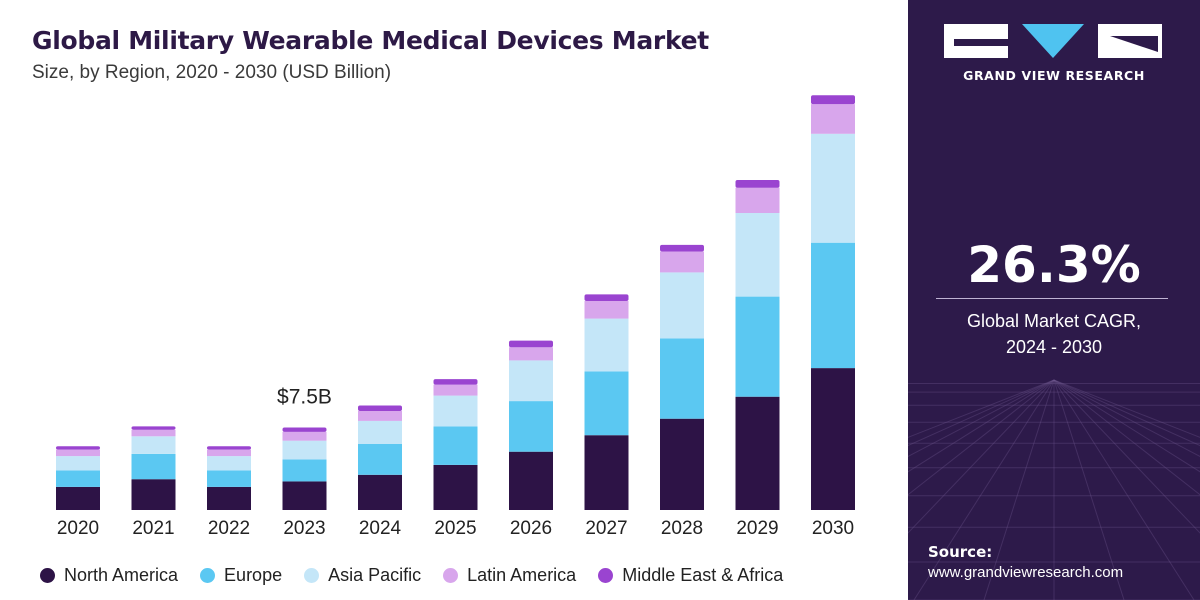 The image size is (1200, 600). Describe the element at coordinates (833, 305) in the screenshot. I see `bar-2030-europe` at that location.